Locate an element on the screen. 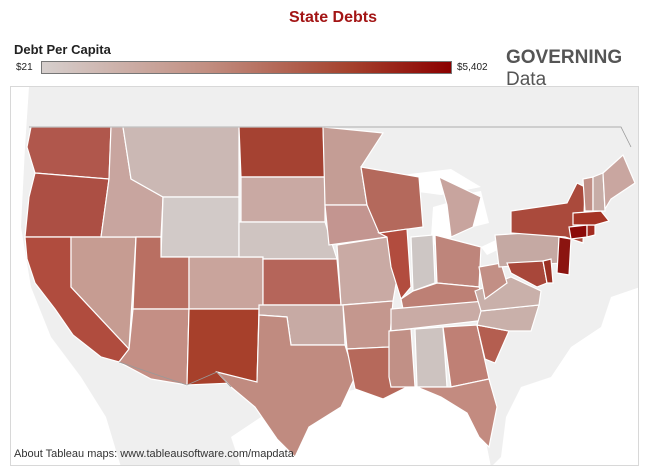 This screenshot has height=469, width=666. state-de is located at coordinates (548, 271).